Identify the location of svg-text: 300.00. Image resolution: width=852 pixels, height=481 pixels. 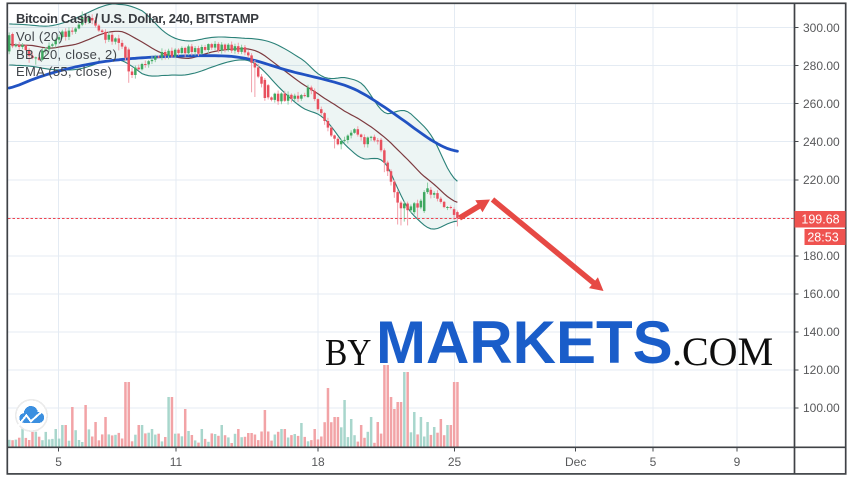
(821, 28).